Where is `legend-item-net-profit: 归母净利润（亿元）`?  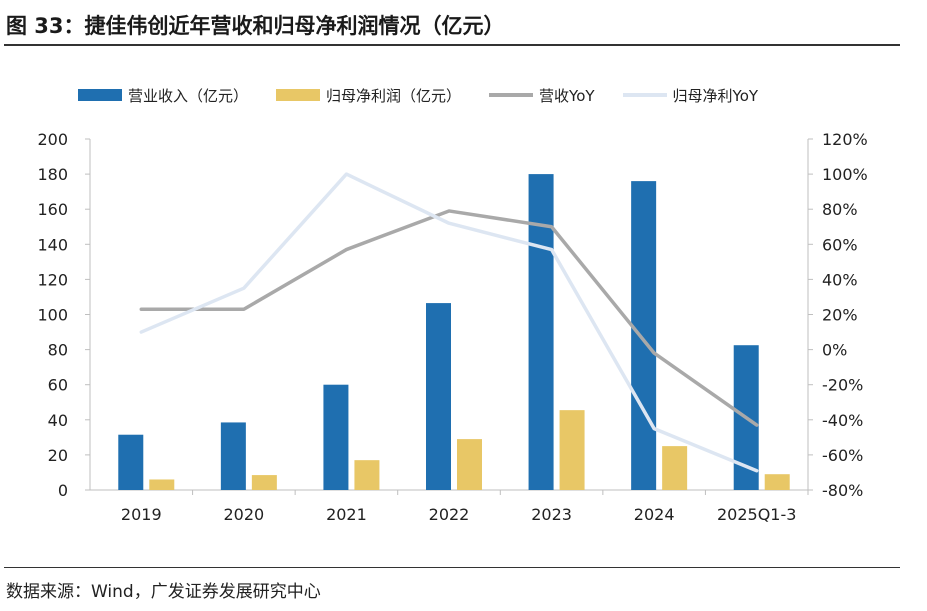
legend-item-net-profit: 归母净利润（亿元） is located at coordinates (368, 95).